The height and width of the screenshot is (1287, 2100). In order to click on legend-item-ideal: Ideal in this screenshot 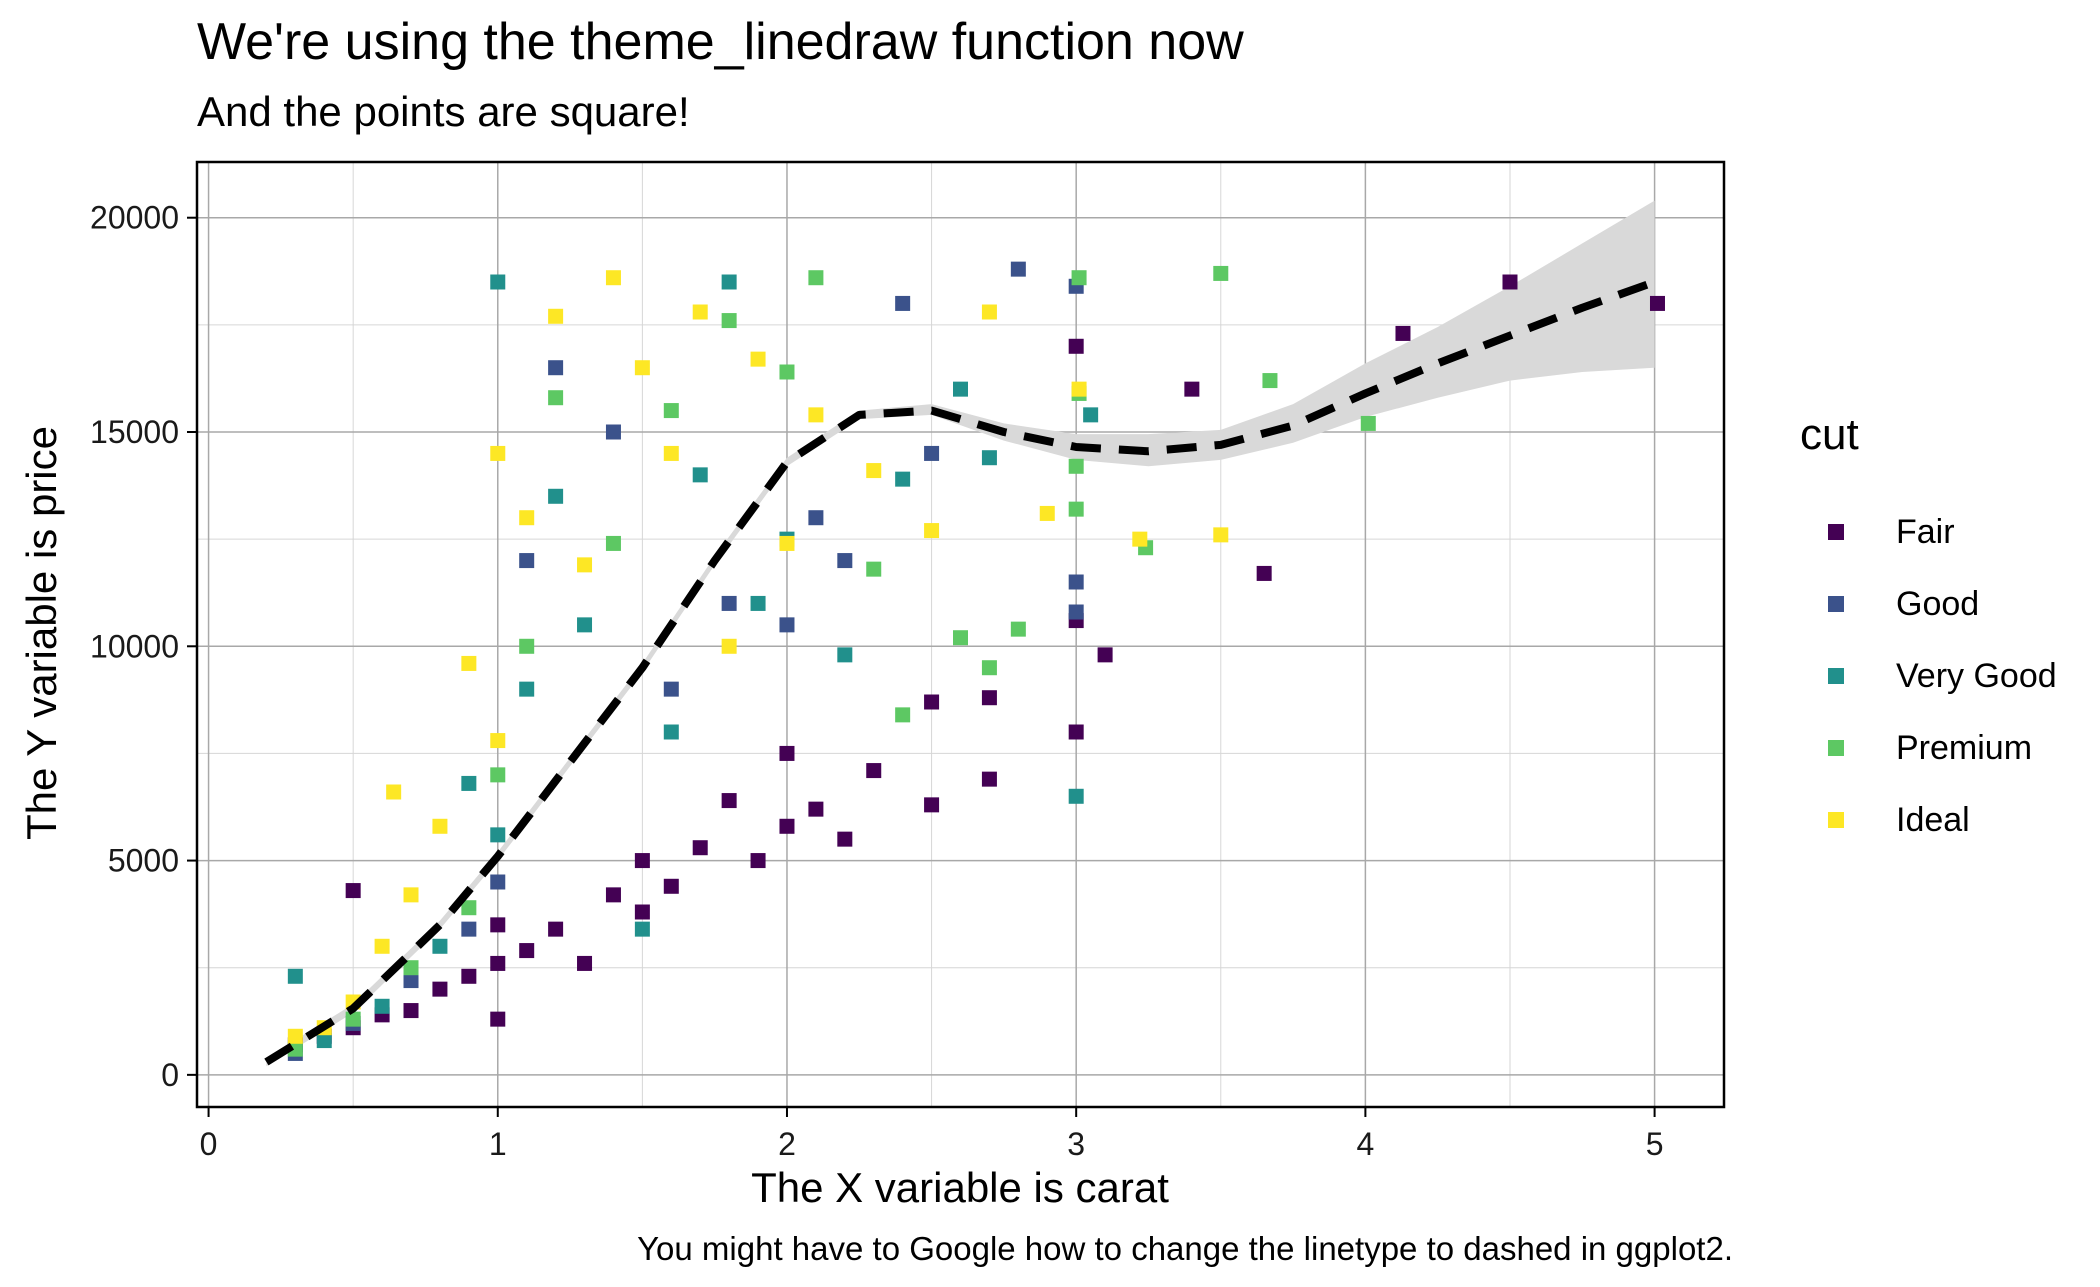, I will do `click(1928, 820)`.